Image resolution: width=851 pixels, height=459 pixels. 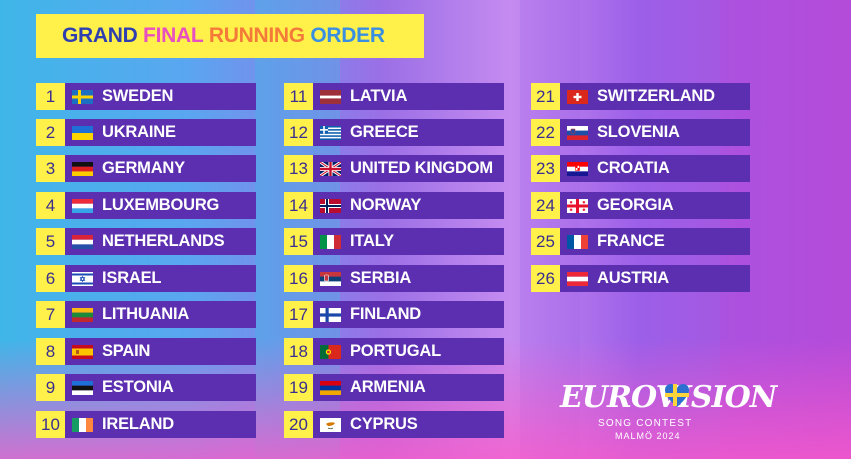 I want to click on country-bar: LITHUANIA, so click(x=160, y=314).